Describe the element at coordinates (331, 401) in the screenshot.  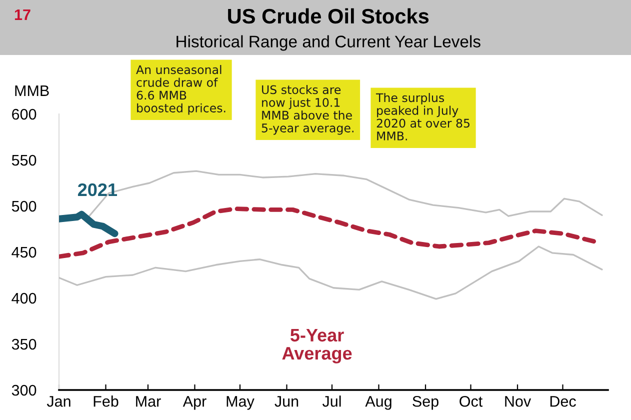
I see `x-tick-label: Jul` at that location.